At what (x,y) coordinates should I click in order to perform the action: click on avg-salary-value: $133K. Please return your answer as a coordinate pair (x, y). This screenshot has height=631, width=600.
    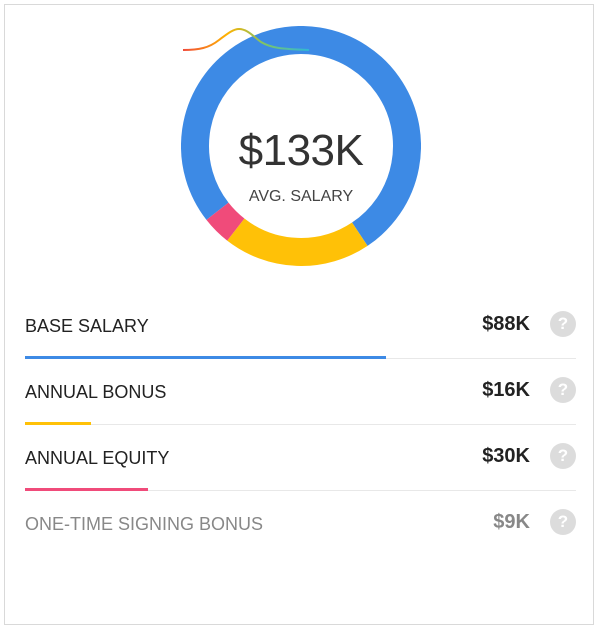
    Looking at the image, I should click on (301, 150).